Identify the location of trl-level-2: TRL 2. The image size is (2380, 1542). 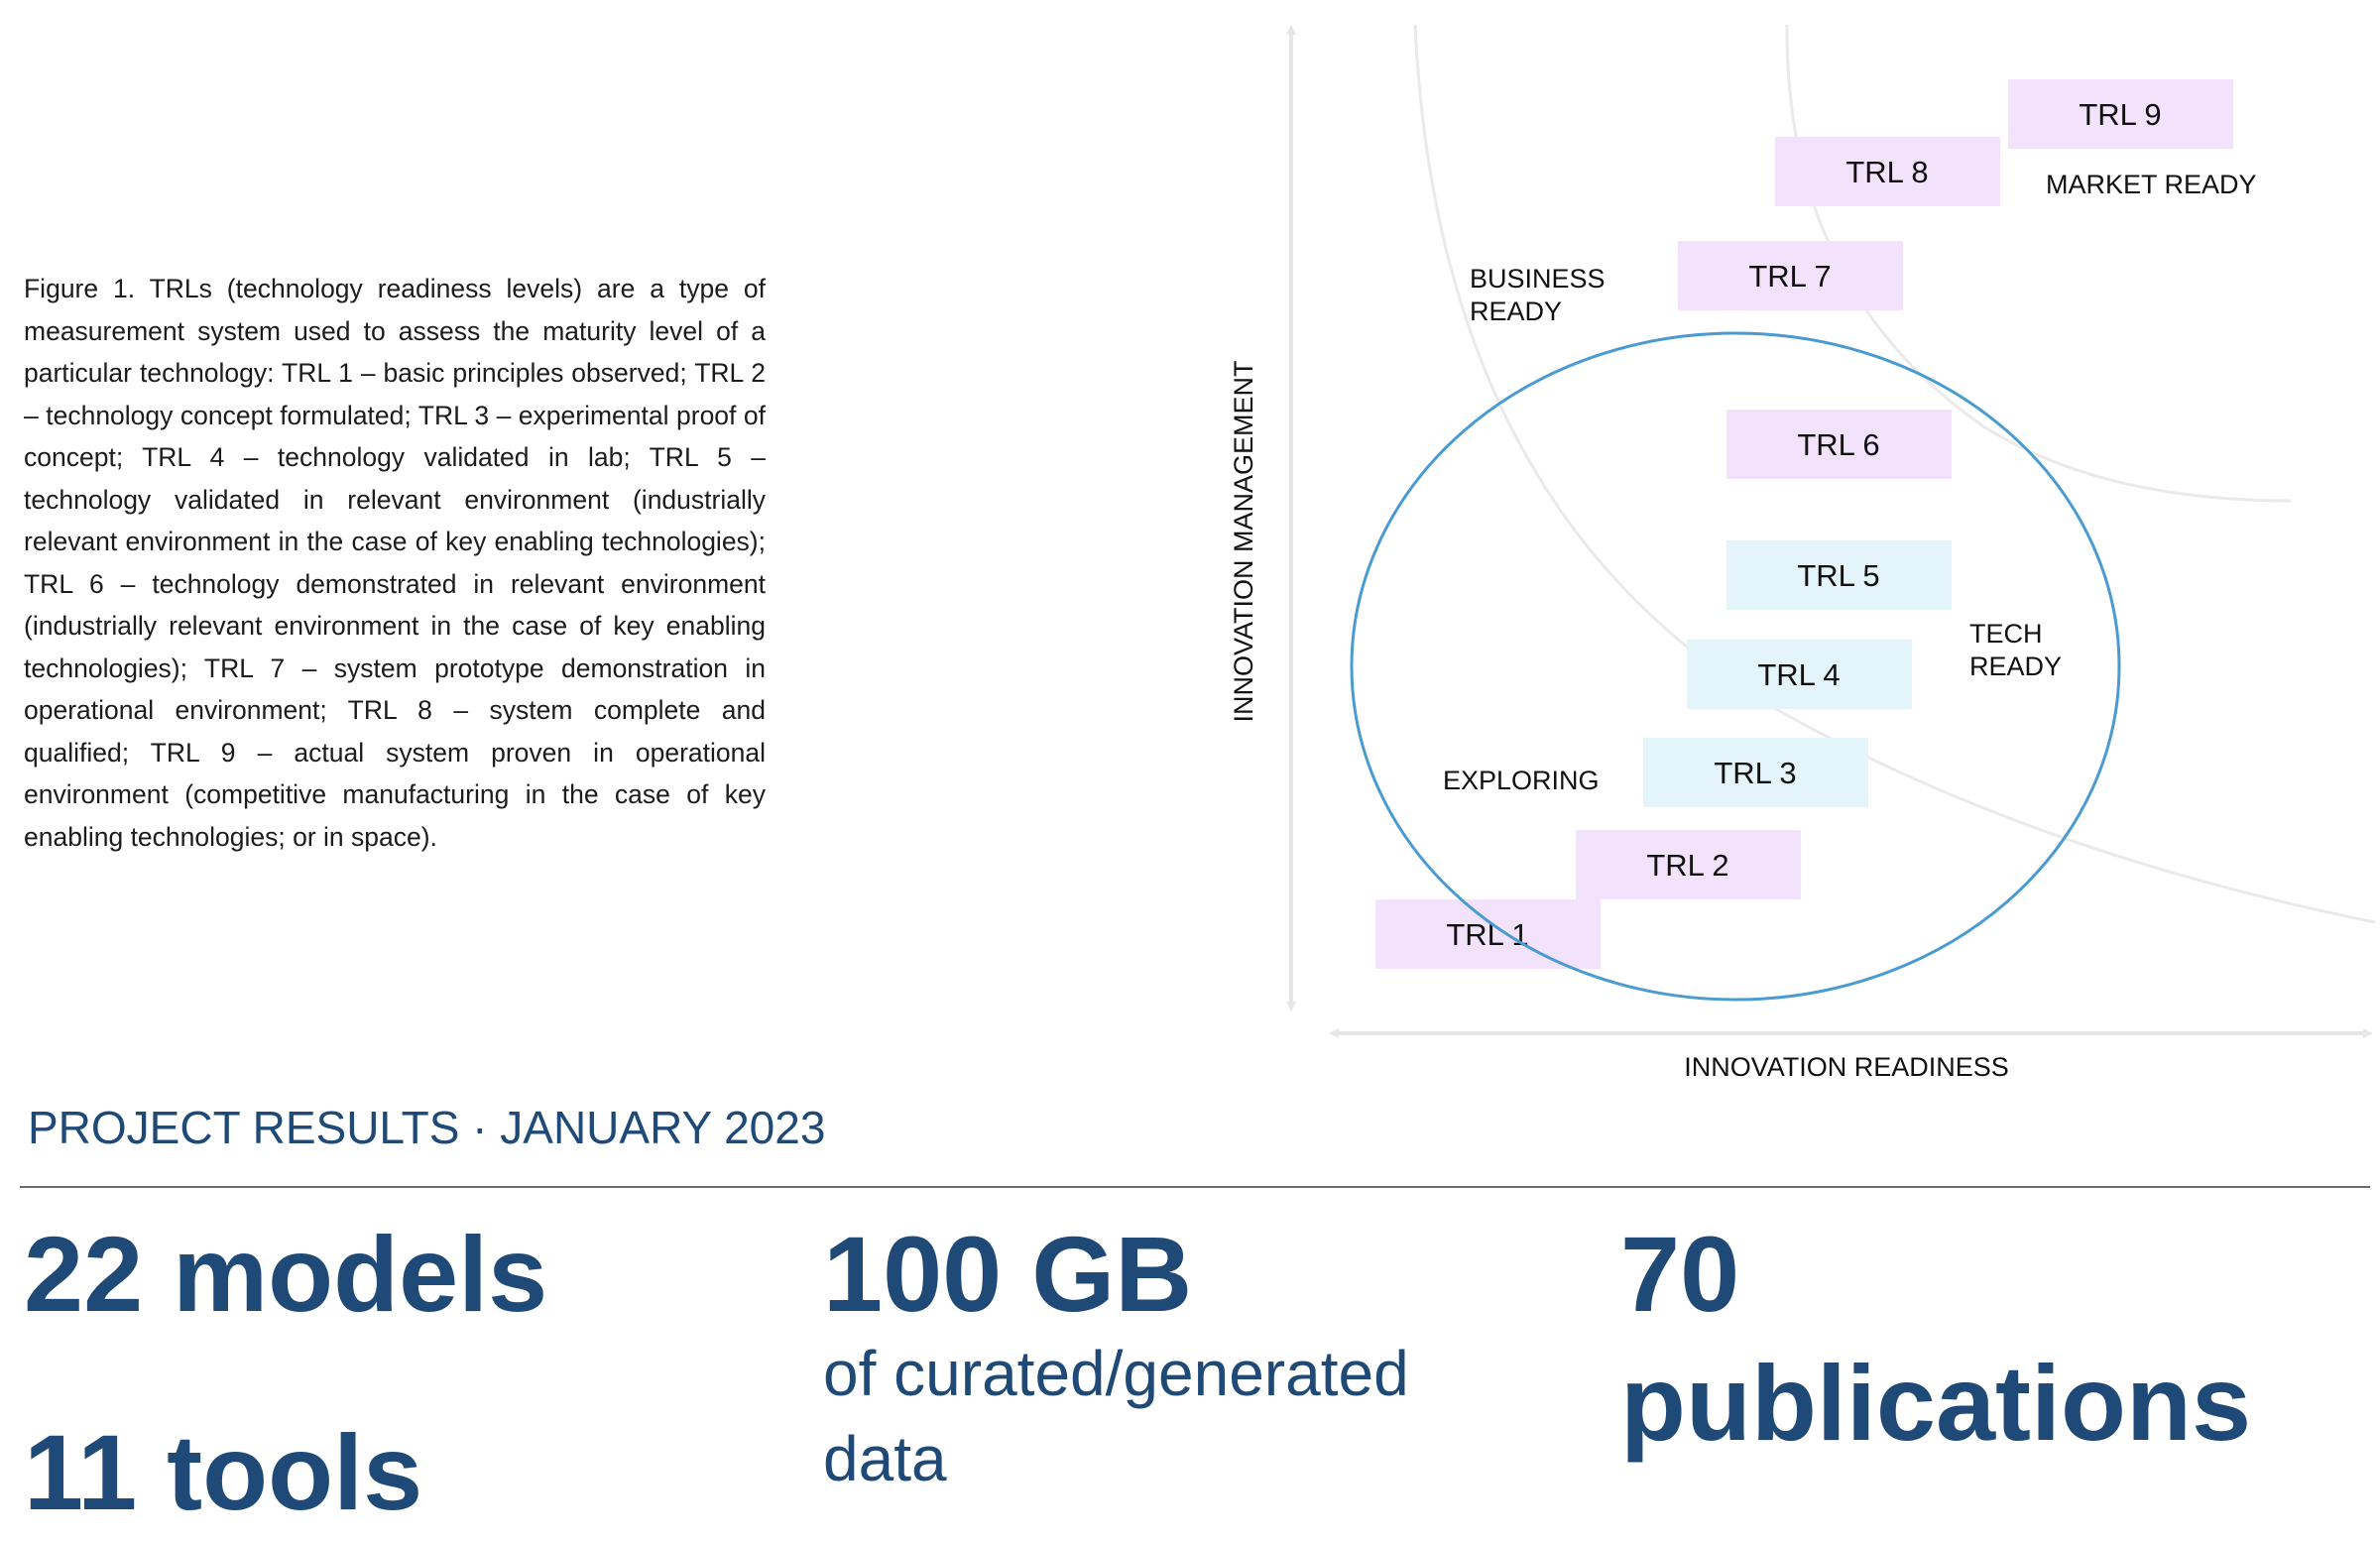
(1688, 864).